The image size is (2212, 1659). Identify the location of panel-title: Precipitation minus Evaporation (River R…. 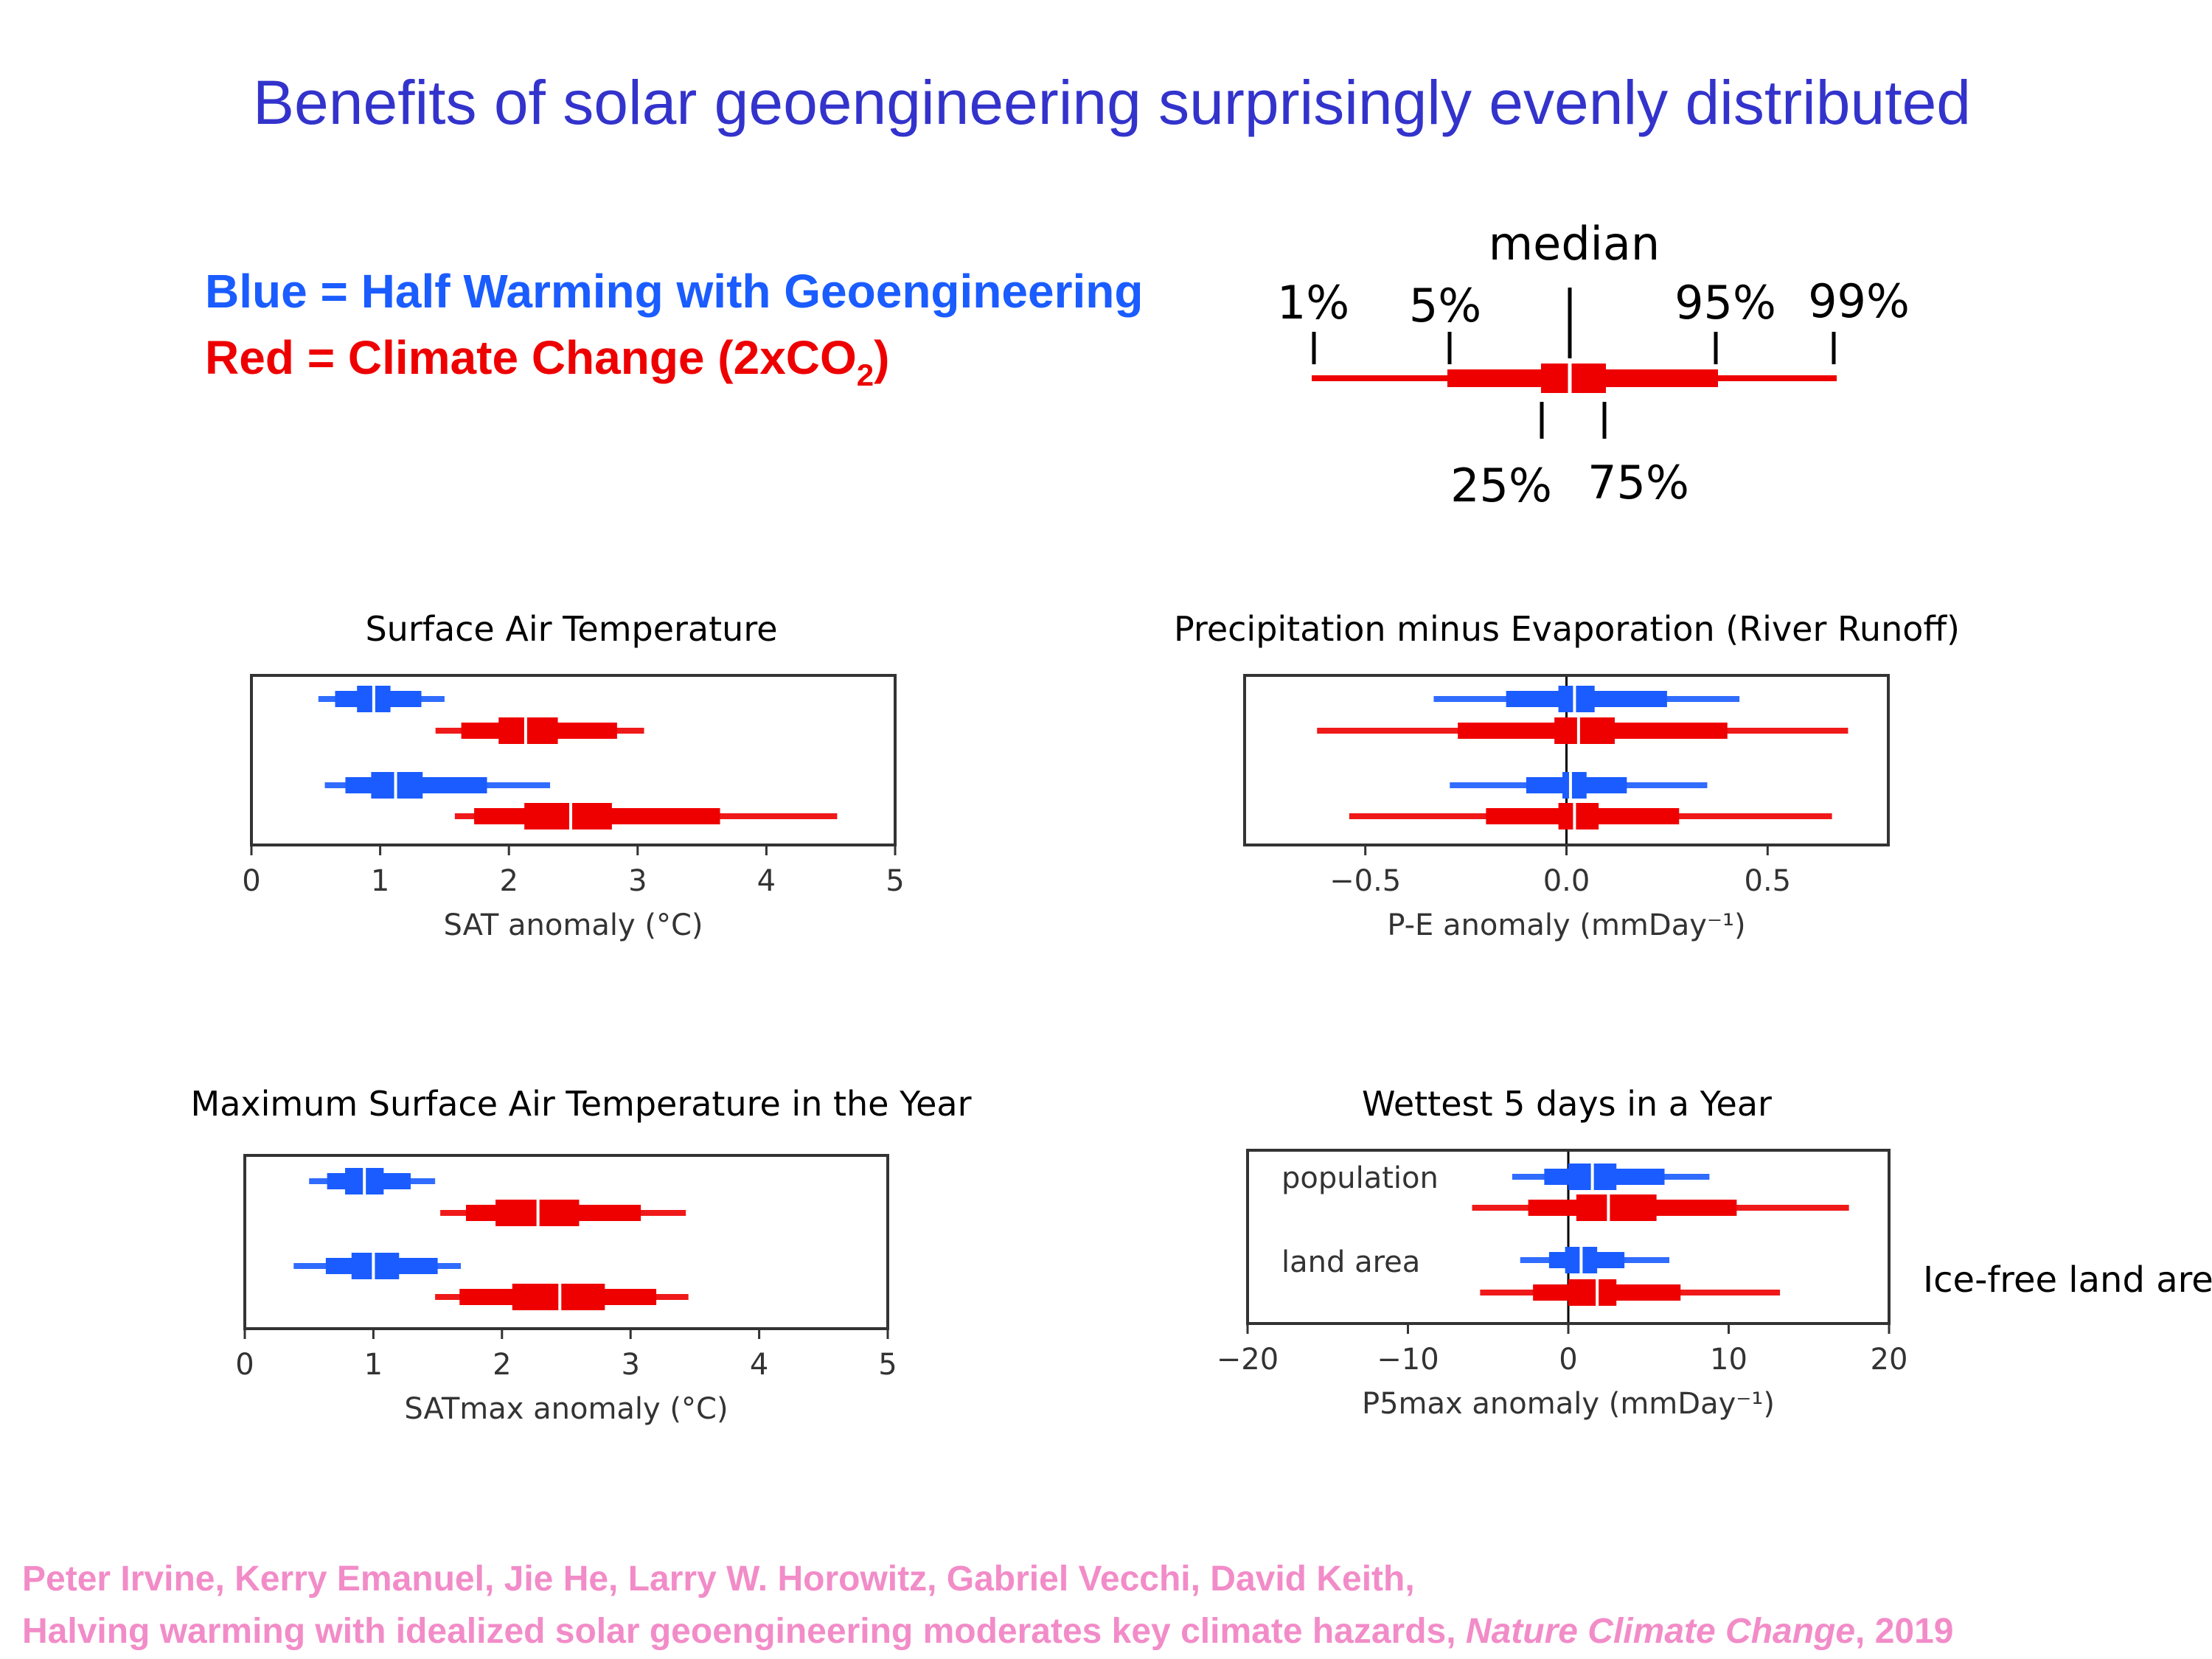
(1567, 629).